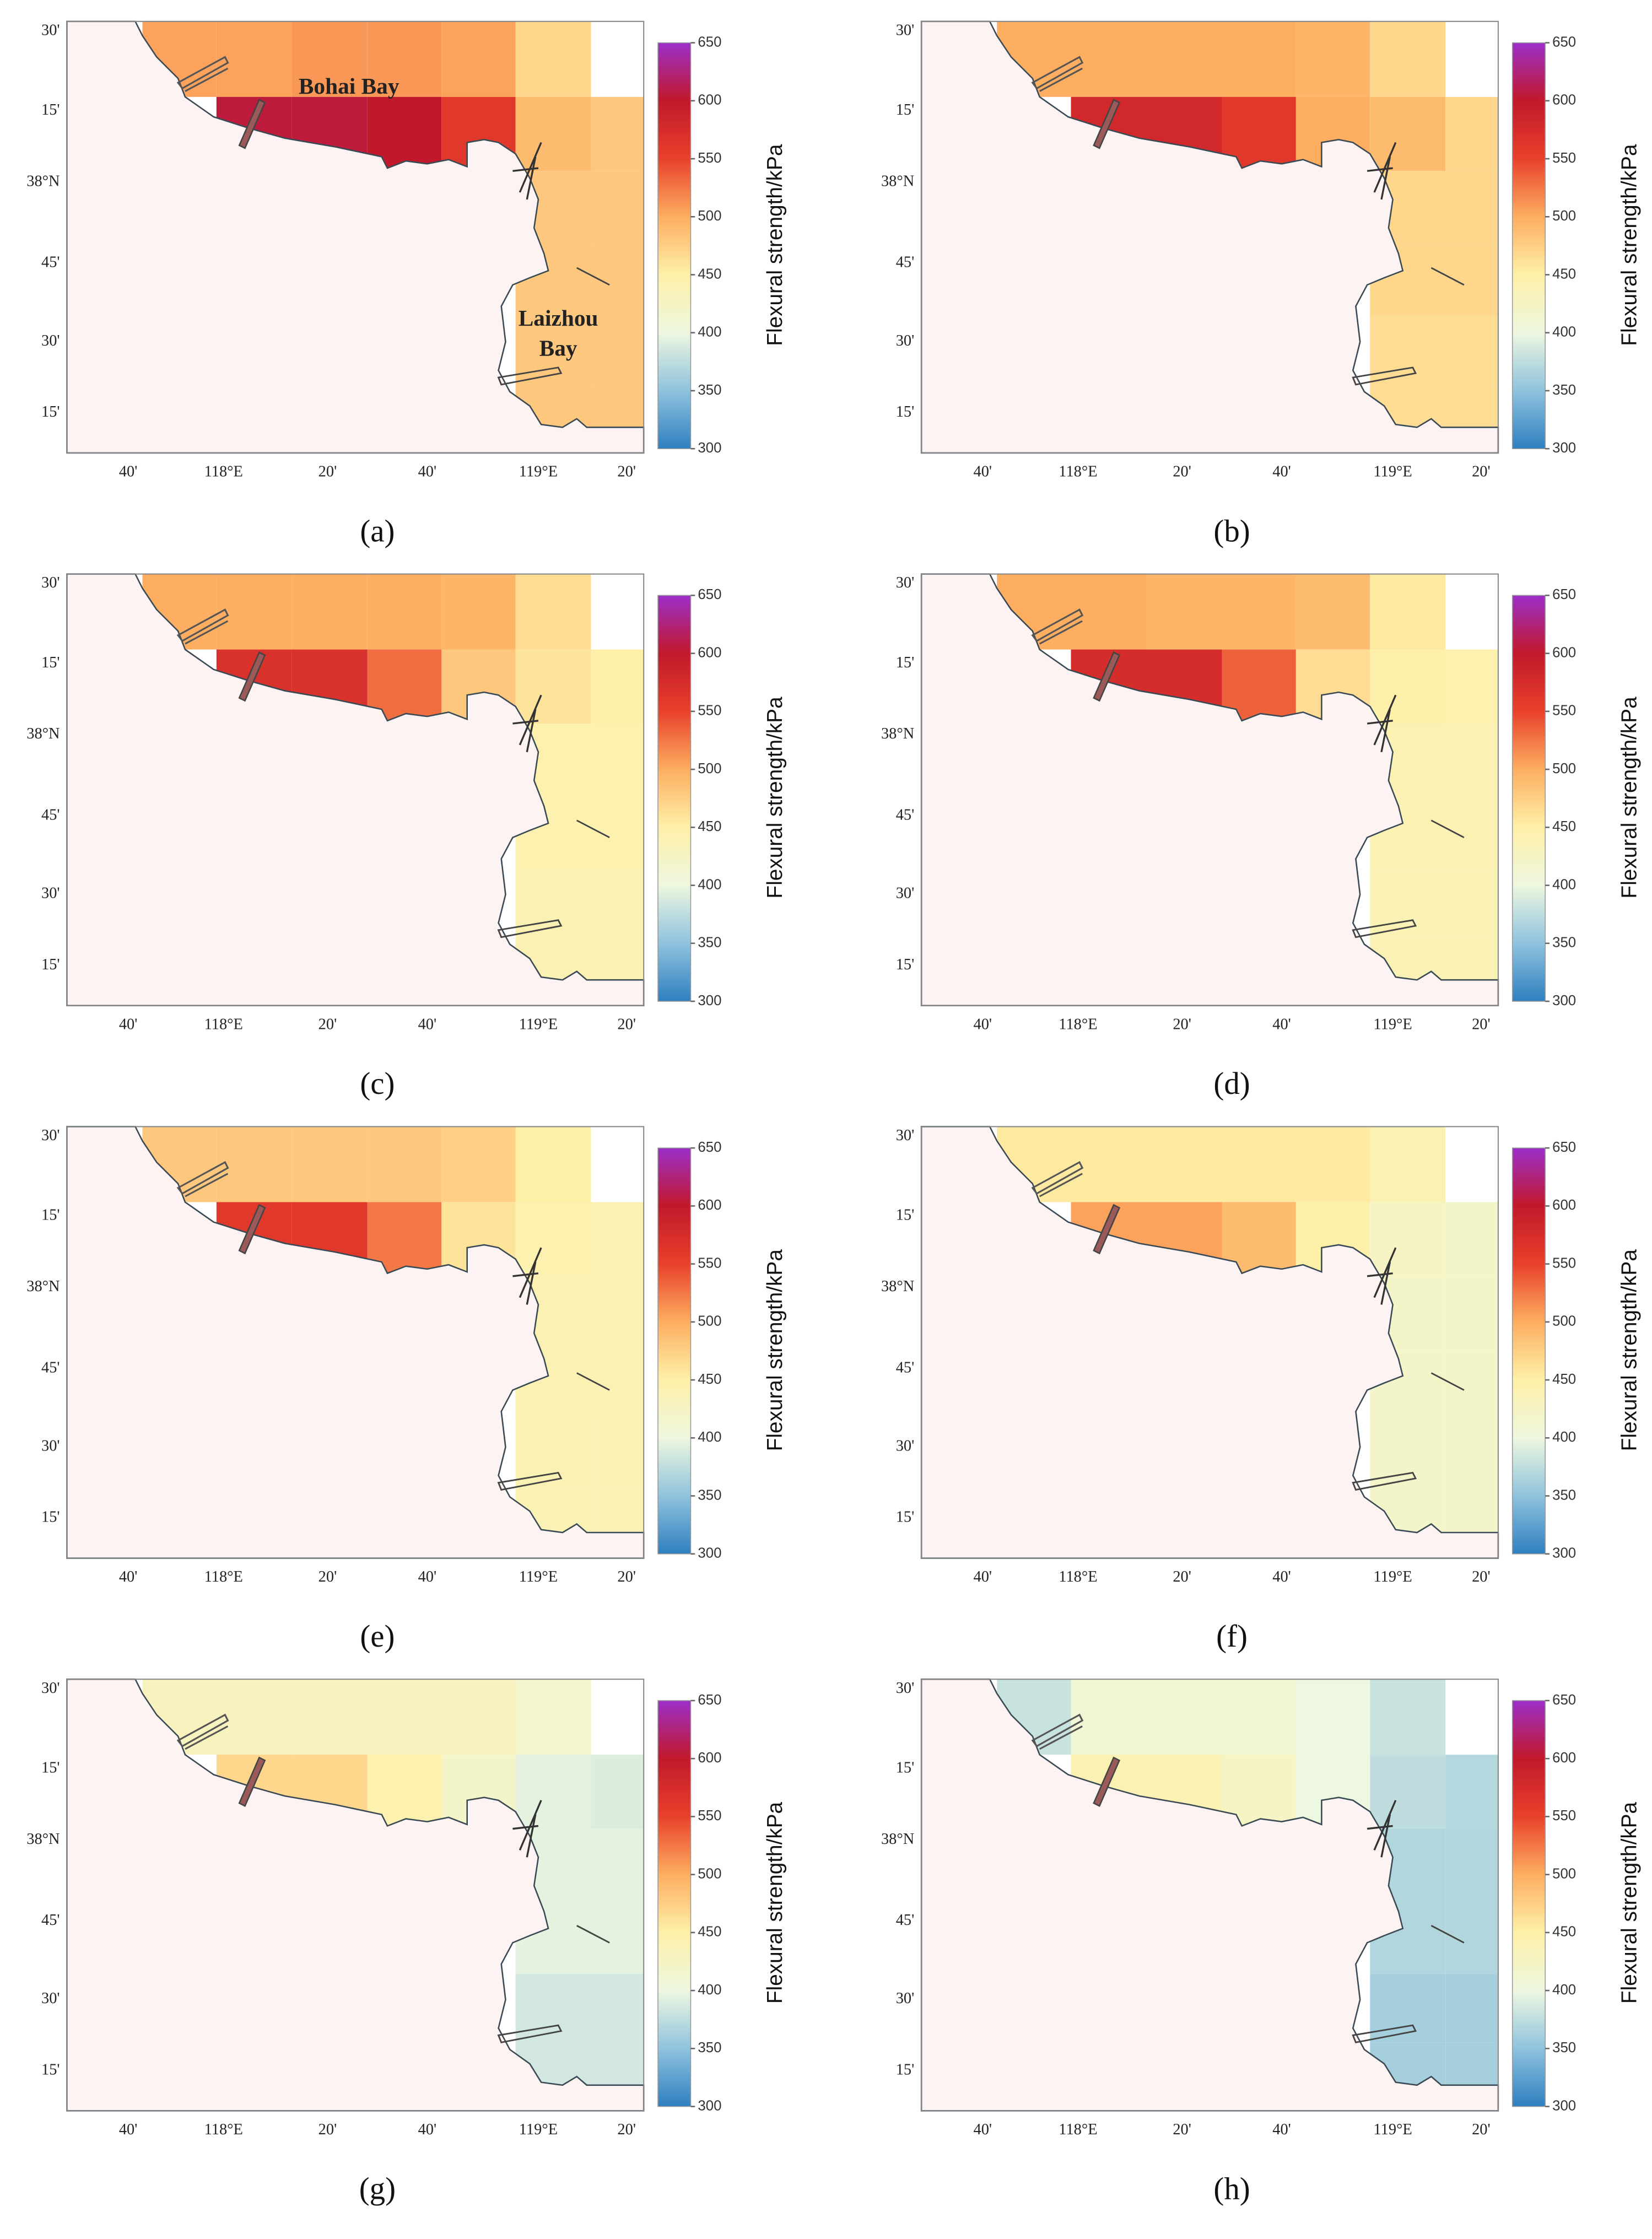 This screenshot has width=1652, height=2239. What do you see at coordinates (50, 1368) in the screenshot?
I see `y-tick-label: 45'` at bounding box center [50, 1368].